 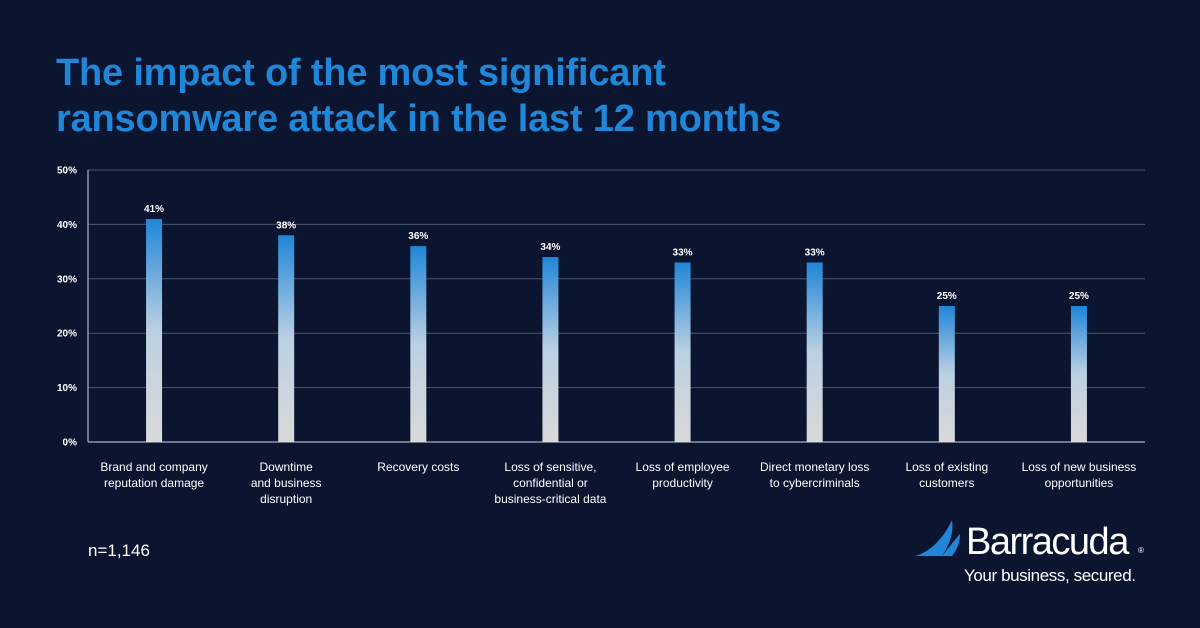 I want to click on y-tick-label: 50%, so click(x=67, y=171).